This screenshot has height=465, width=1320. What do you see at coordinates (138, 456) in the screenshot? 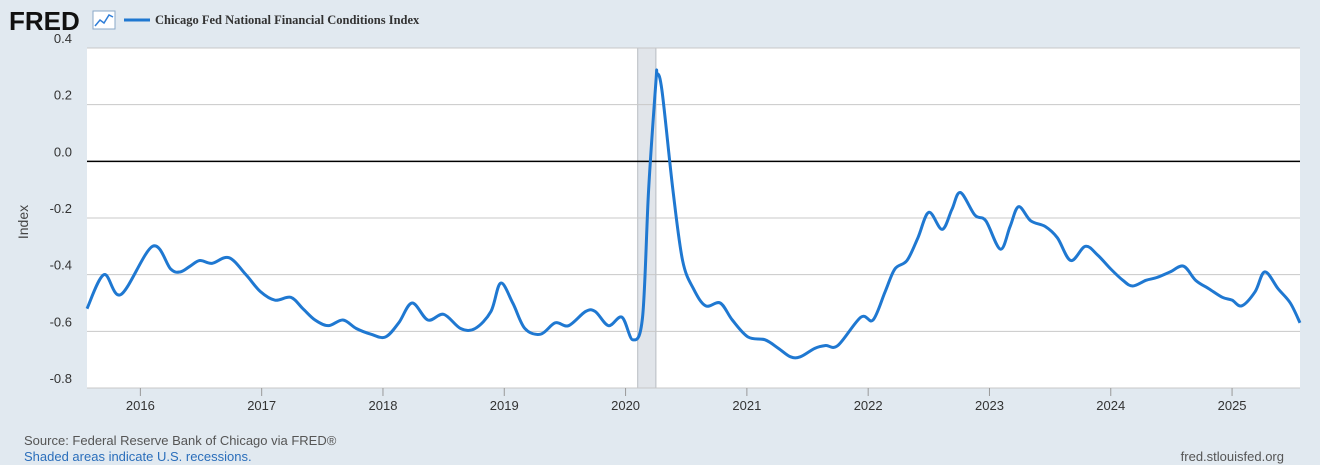
I see `recession-note: Shaded areas indicate U.S. recessions.` at bounding box center [138, 456].